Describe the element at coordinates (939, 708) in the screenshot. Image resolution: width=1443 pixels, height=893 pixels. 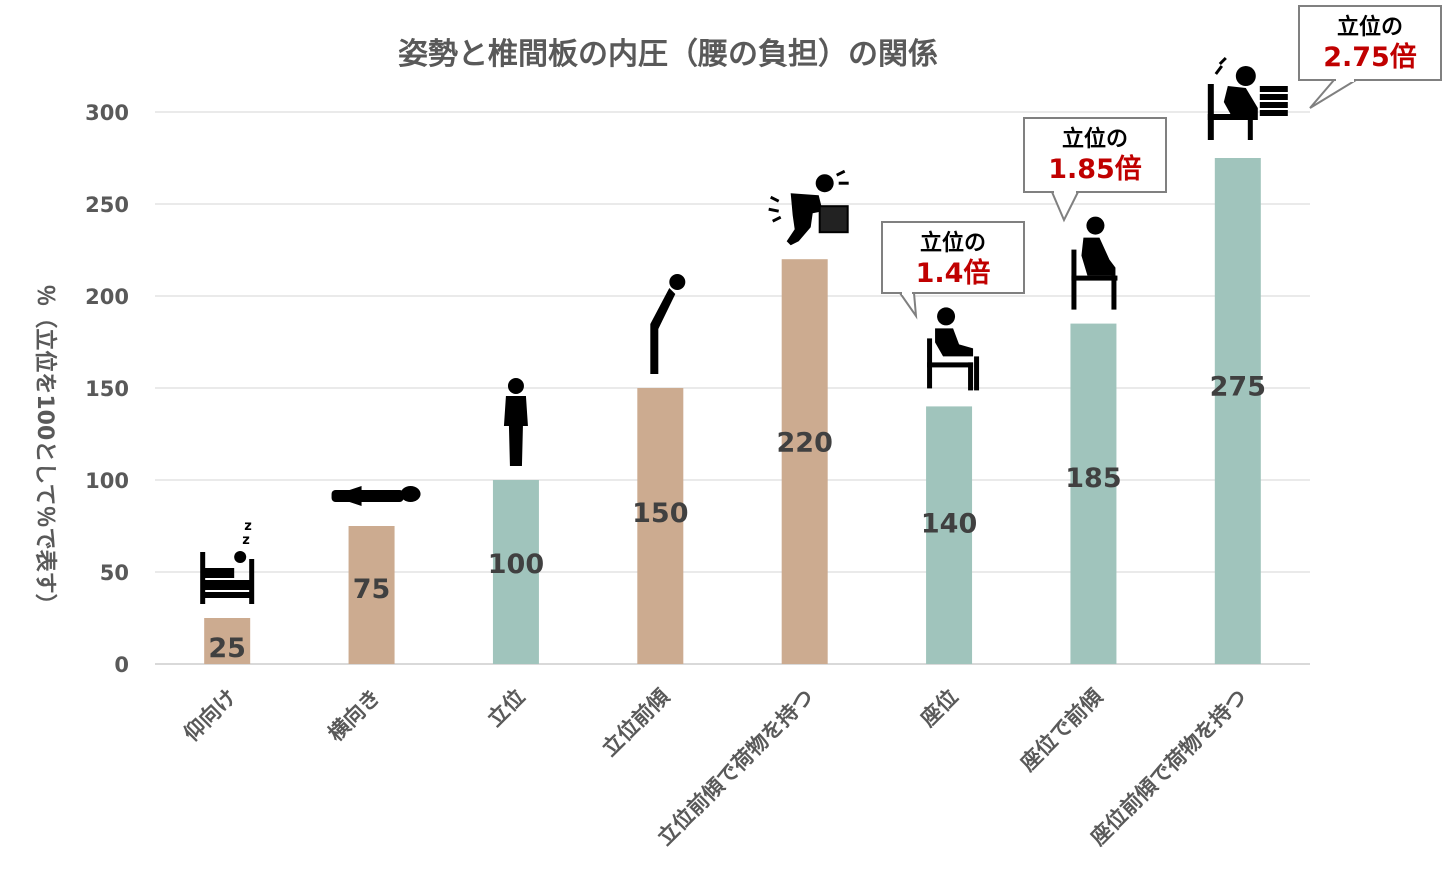
I see `x-tick-label: 座位` at that location.